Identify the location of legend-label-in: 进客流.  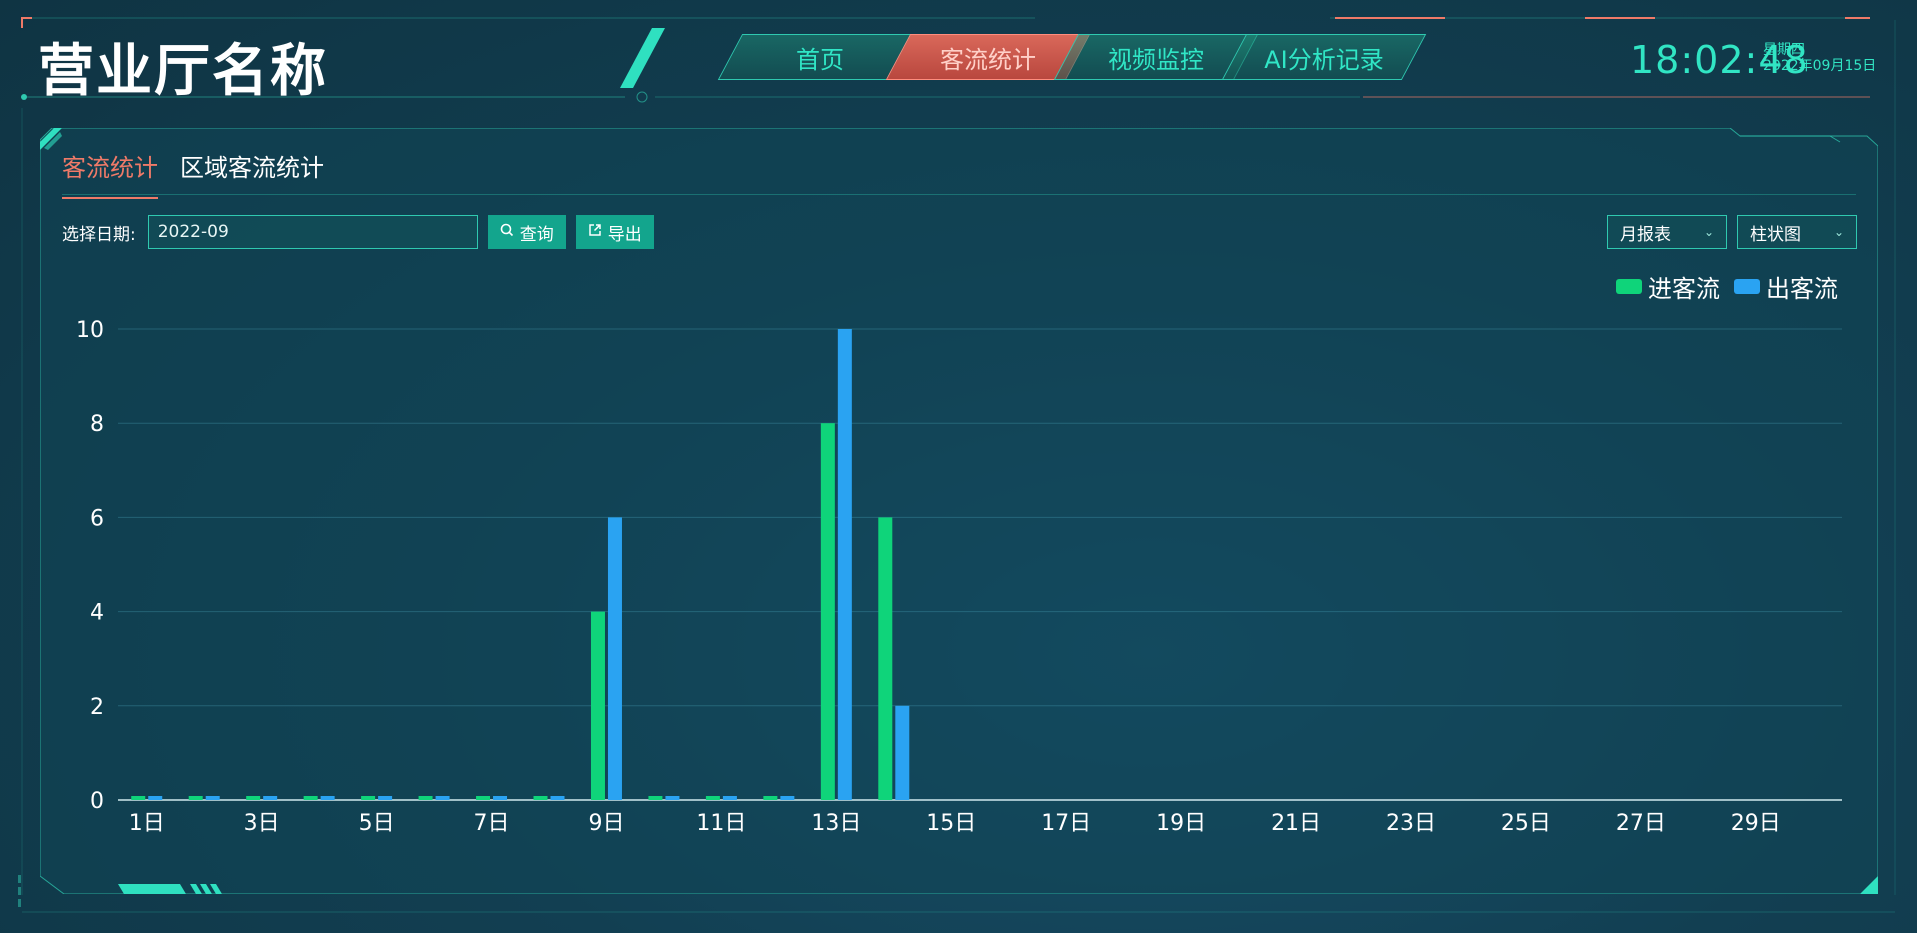
(1684, 289).